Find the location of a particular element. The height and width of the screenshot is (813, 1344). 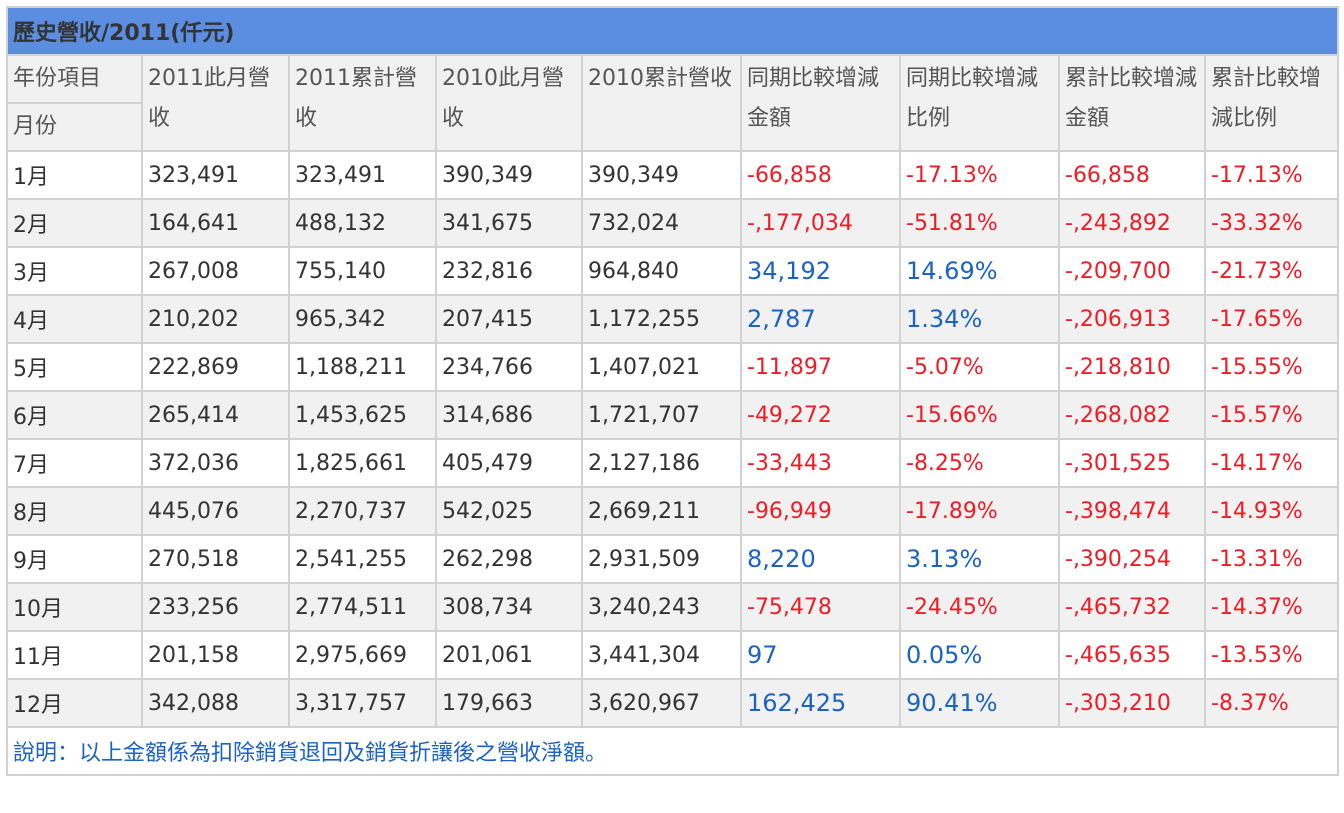

revenue-2010-cumulative-cell: 2,127,186 is located at coordinates (661, 463).